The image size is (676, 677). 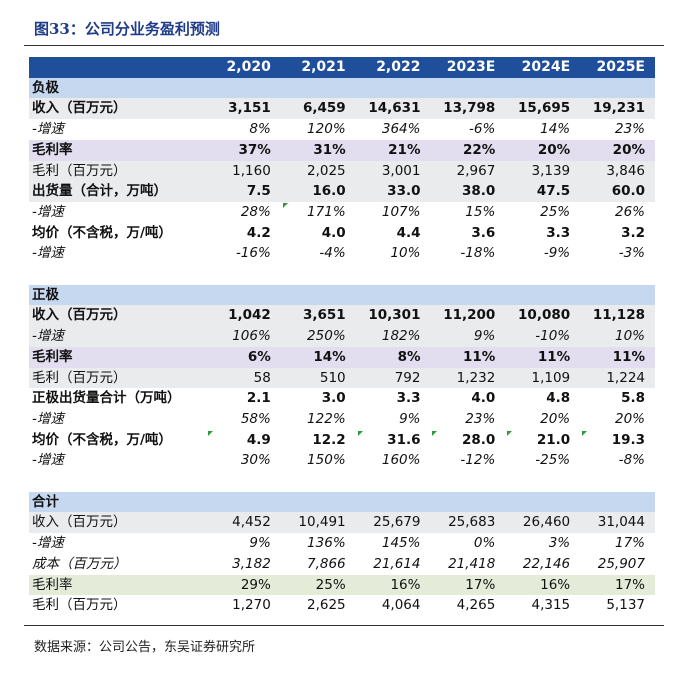 What do you see at coordinates (342, 67) in the screenshot?
I see `header-row: 2,020 2,021 2,022 2023E 2024E 2025E` at bounding box center [342, 67].